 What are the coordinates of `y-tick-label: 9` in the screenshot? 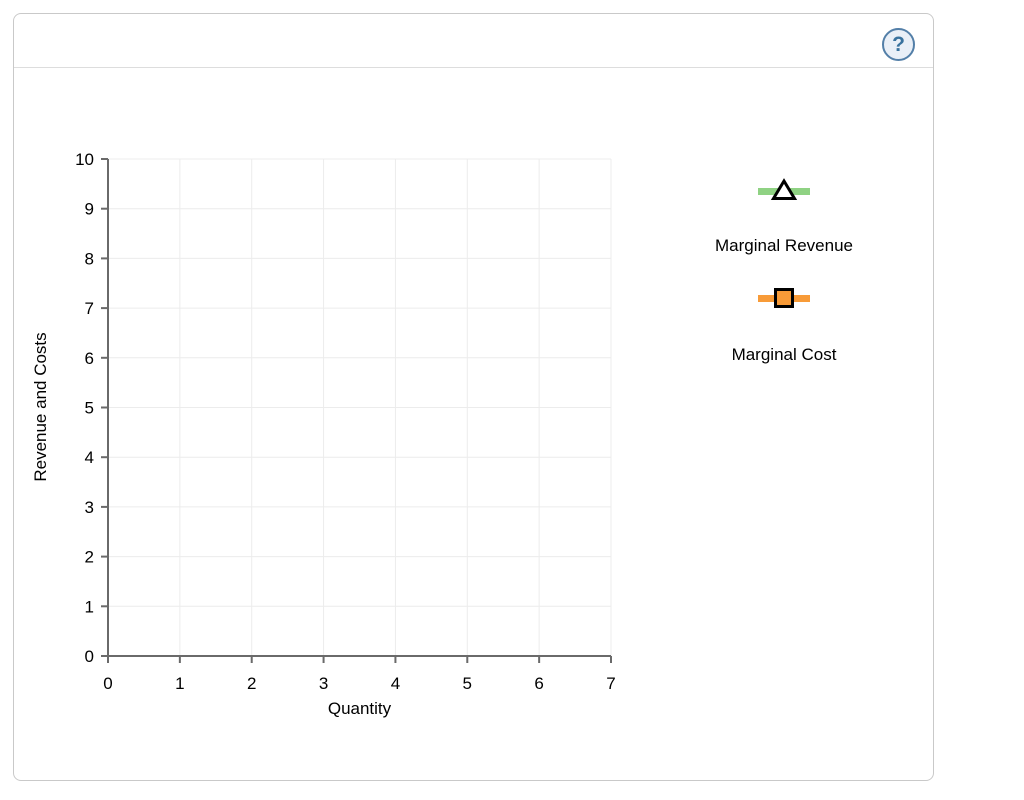 It's located at (89, 209).